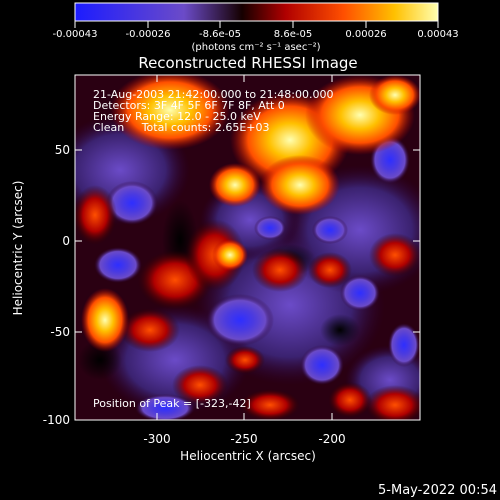  What do you see at coordinates (156, 439) in the screenshot?
I see `x-tick-label: -300` at bounding box center [156, 439].